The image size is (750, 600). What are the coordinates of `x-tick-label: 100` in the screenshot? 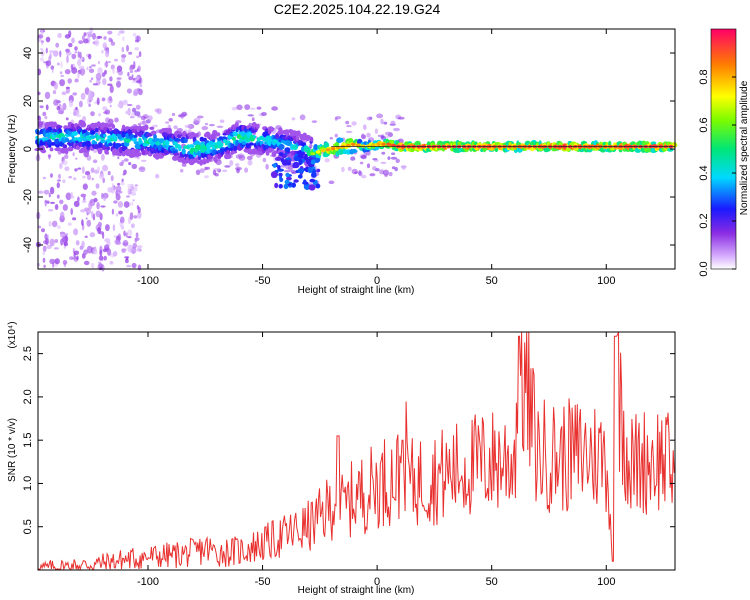 It's located at (606, 582).